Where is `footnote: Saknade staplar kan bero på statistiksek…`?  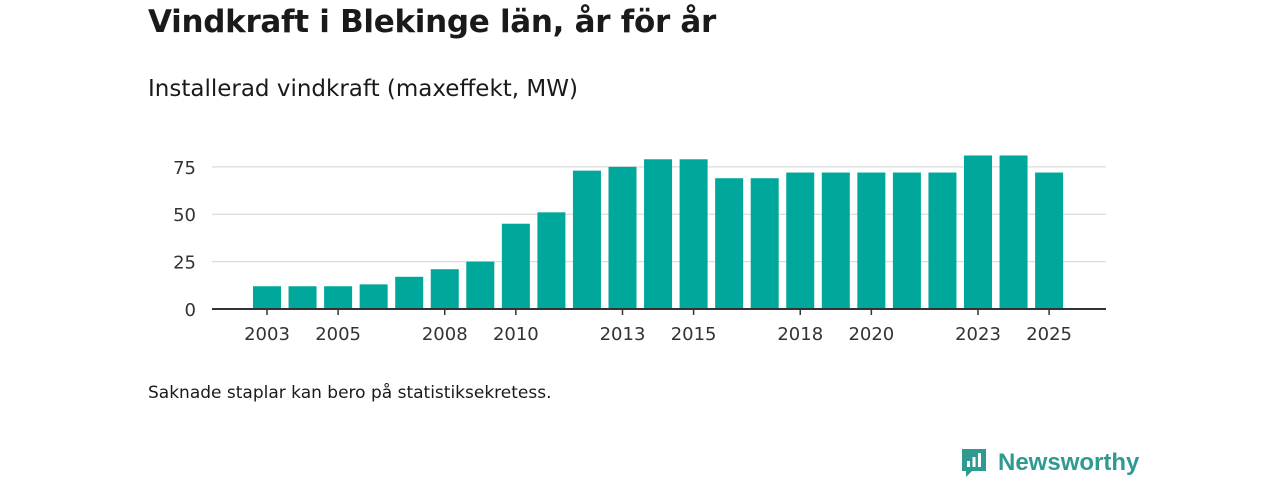
footnote: Saknade staplar kan bero på statistiksek… is located at coordinates (350, 393).